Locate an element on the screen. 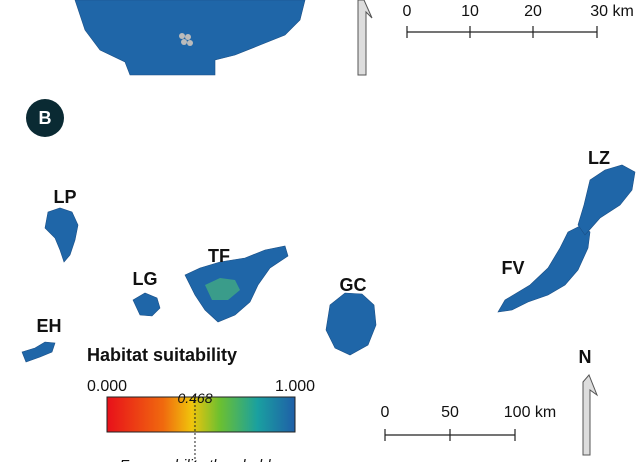 This screenshot has width=640, height=462. island-label: FV is located at coordinates (512, 268).